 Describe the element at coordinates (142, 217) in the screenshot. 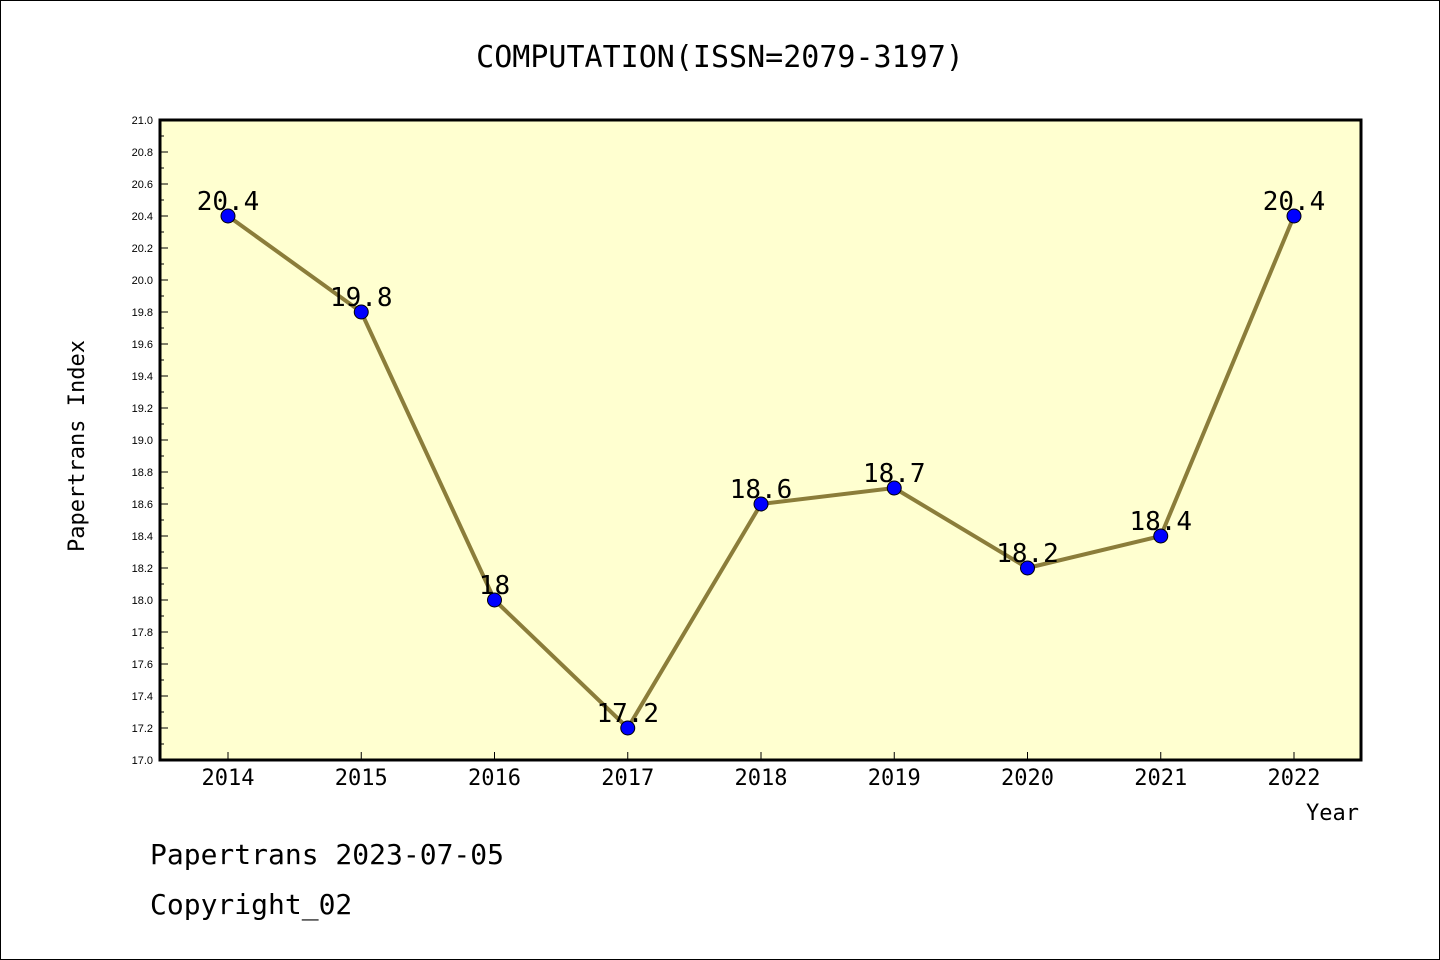

I see `y-tick-label: 20.4` at that location.